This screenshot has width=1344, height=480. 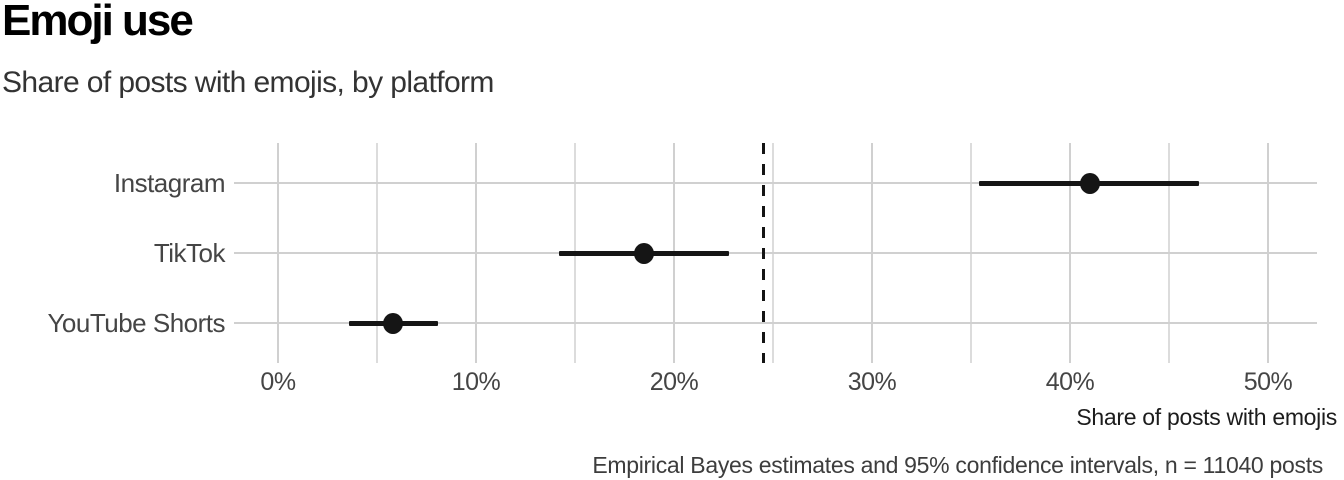 I want to click on x-axis-title: Share of posts with emojis, so click(x=1206, y=417).